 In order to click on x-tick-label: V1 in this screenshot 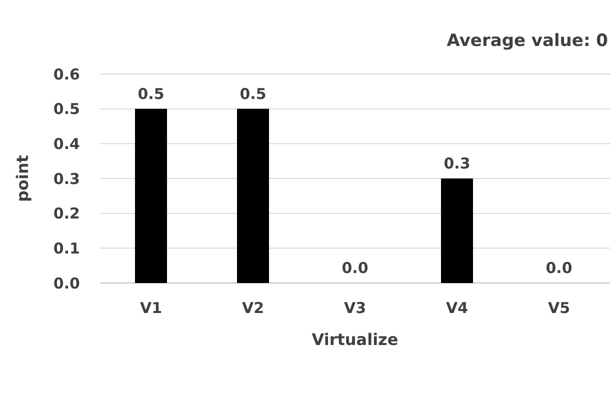, I will do `click(151, 308)`.